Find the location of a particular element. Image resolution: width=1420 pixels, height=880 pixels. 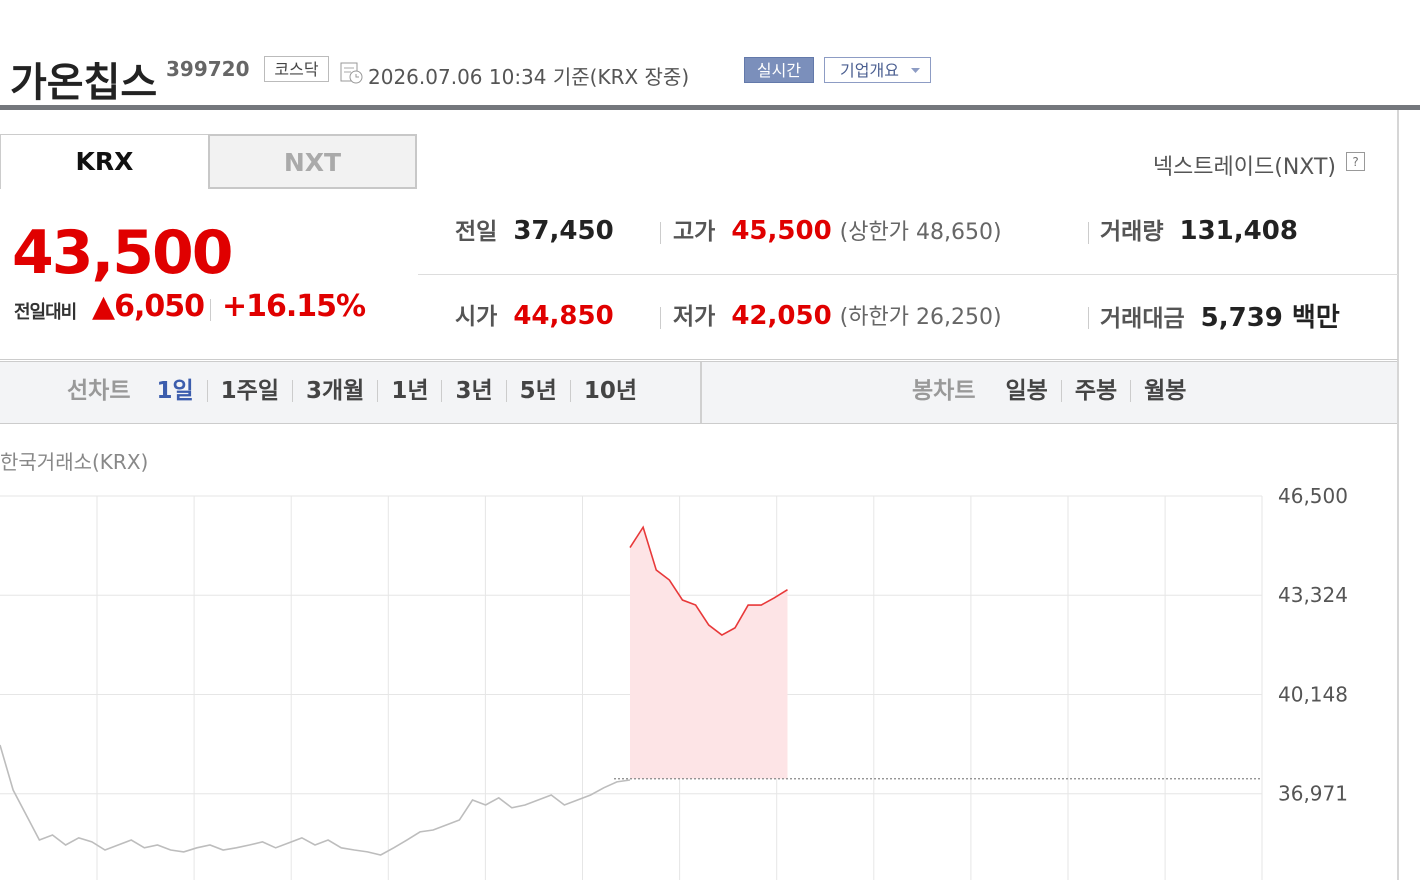

period-button: 일봉 is located at coordinates (1026, 391).